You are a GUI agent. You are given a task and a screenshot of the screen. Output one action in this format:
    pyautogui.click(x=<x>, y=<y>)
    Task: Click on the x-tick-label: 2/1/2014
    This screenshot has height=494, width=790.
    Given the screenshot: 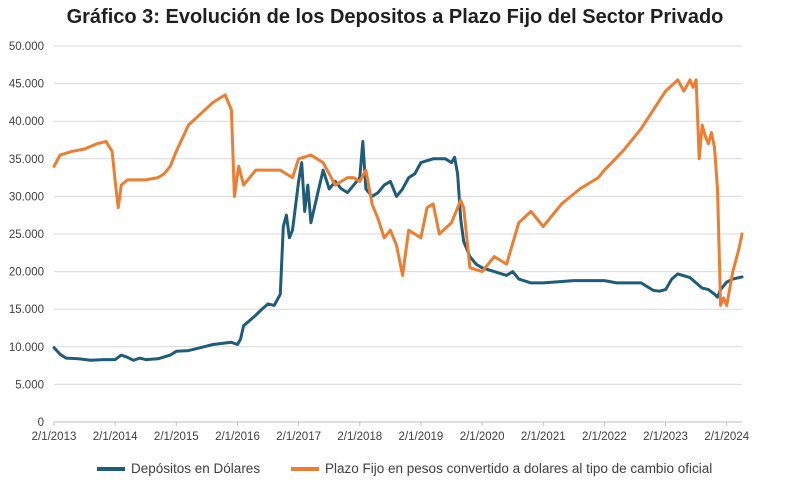 What is the action you would take?
    pyautogui.click(x=115, y=437)
    